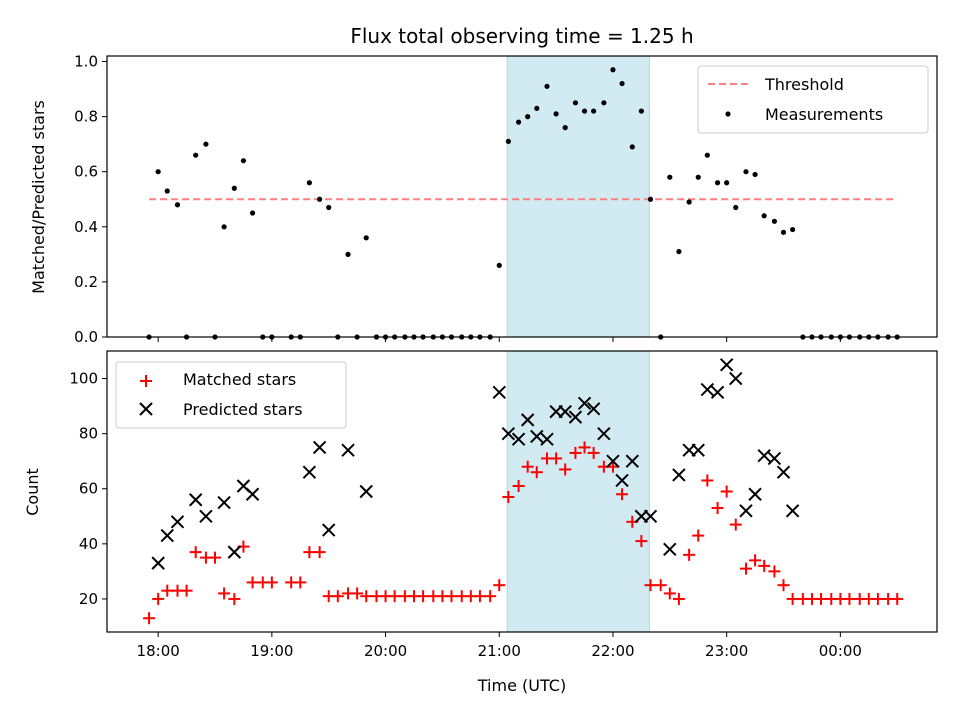  I want to click on x-tick-label: 23:00, so click(726, 651).